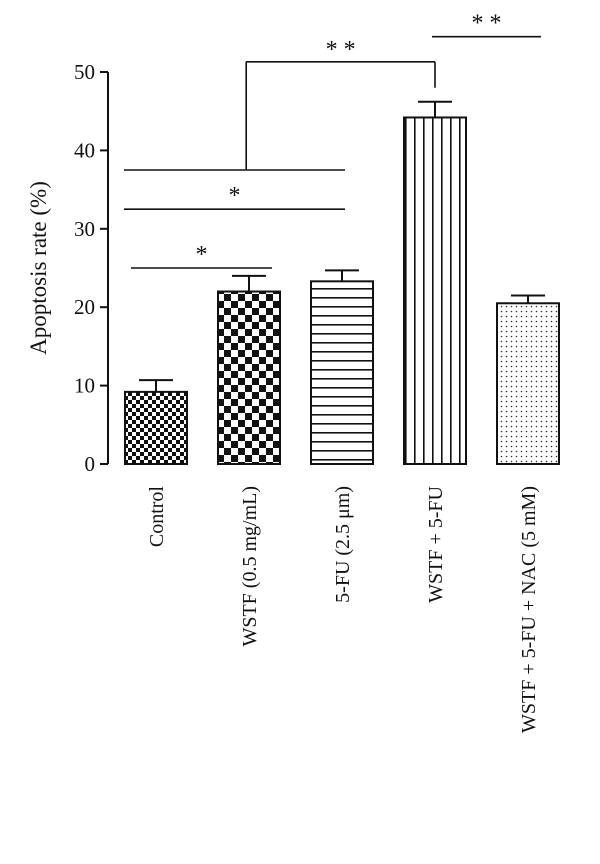  Describe the element at coordinates (84, 229) in the screenshot. I see `y-tick-label: 30` at that location.